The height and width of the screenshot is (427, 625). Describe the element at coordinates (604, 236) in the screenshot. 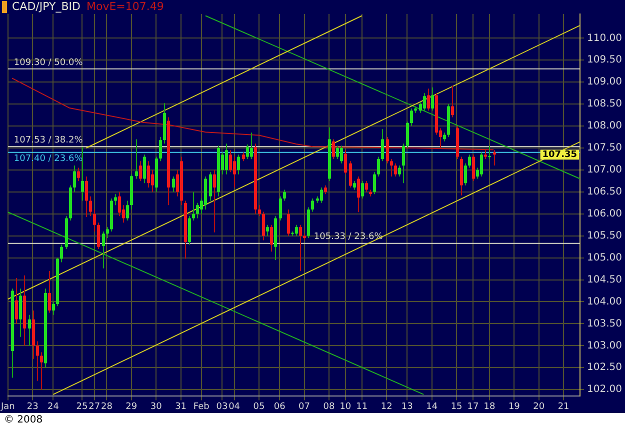

I see `y-tick-label: 105.50` at that location.